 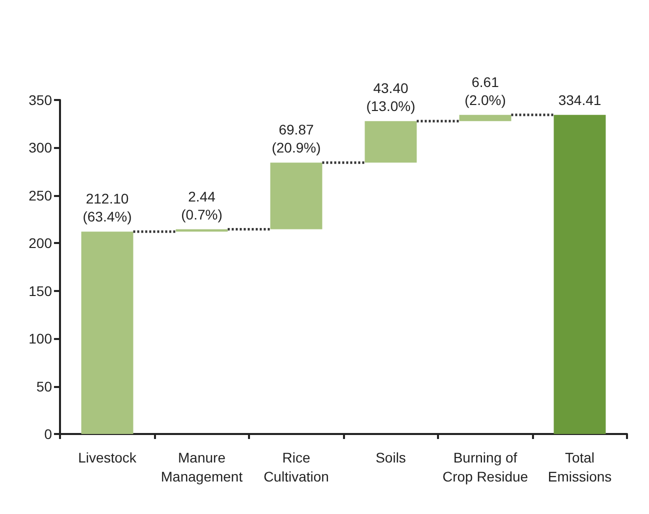 What do you see at coordinates (296, 467) in the screenshot?
I see `x-tick-label: Rice Cultivation` at bounding box center [296, 467].